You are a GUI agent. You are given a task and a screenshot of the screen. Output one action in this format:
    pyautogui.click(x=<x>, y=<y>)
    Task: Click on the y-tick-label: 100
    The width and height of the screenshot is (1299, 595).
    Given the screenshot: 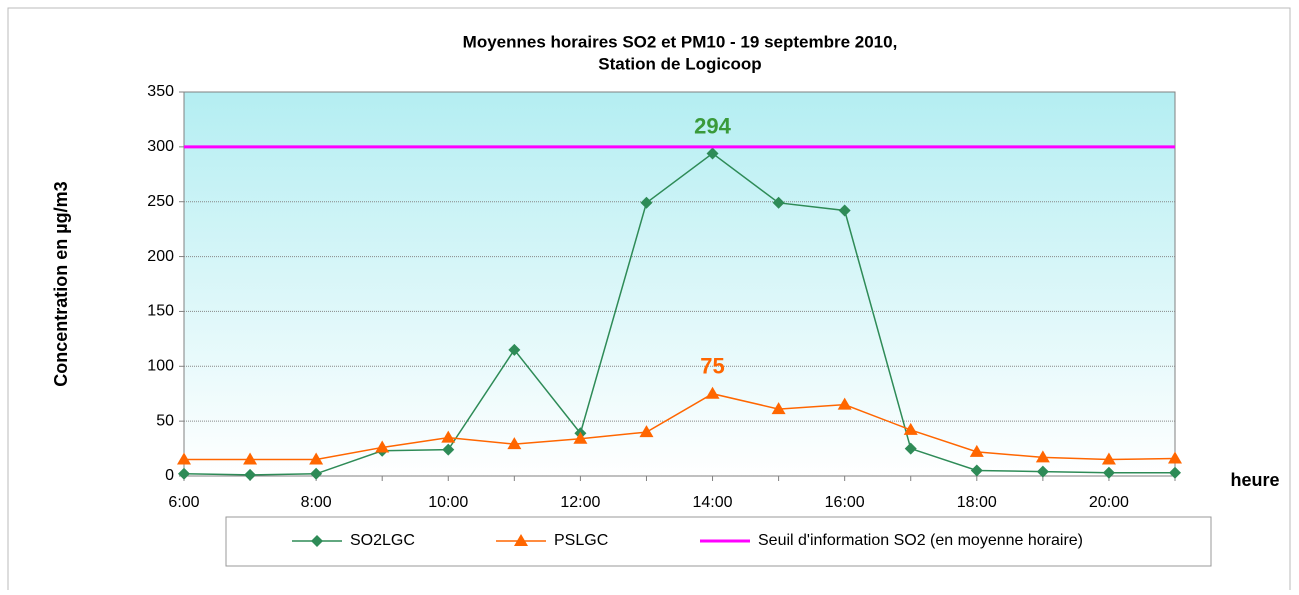 What is the action you would take?
    pyautogui.click(x=160, y=366)
    